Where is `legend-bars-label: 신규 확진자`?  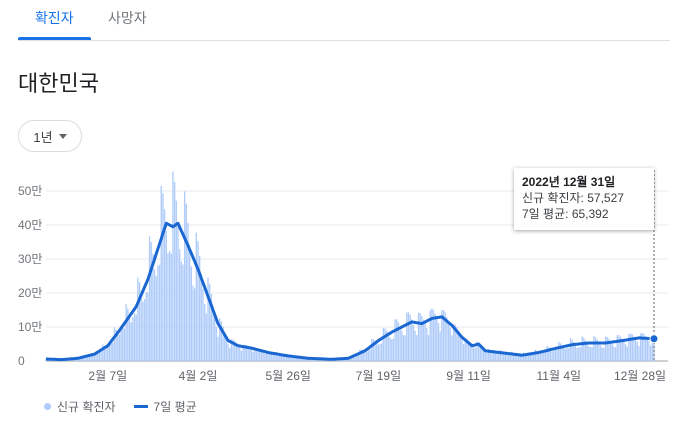 legend-bars-label: 신규 확진자 is located at coordinates (86, 407).